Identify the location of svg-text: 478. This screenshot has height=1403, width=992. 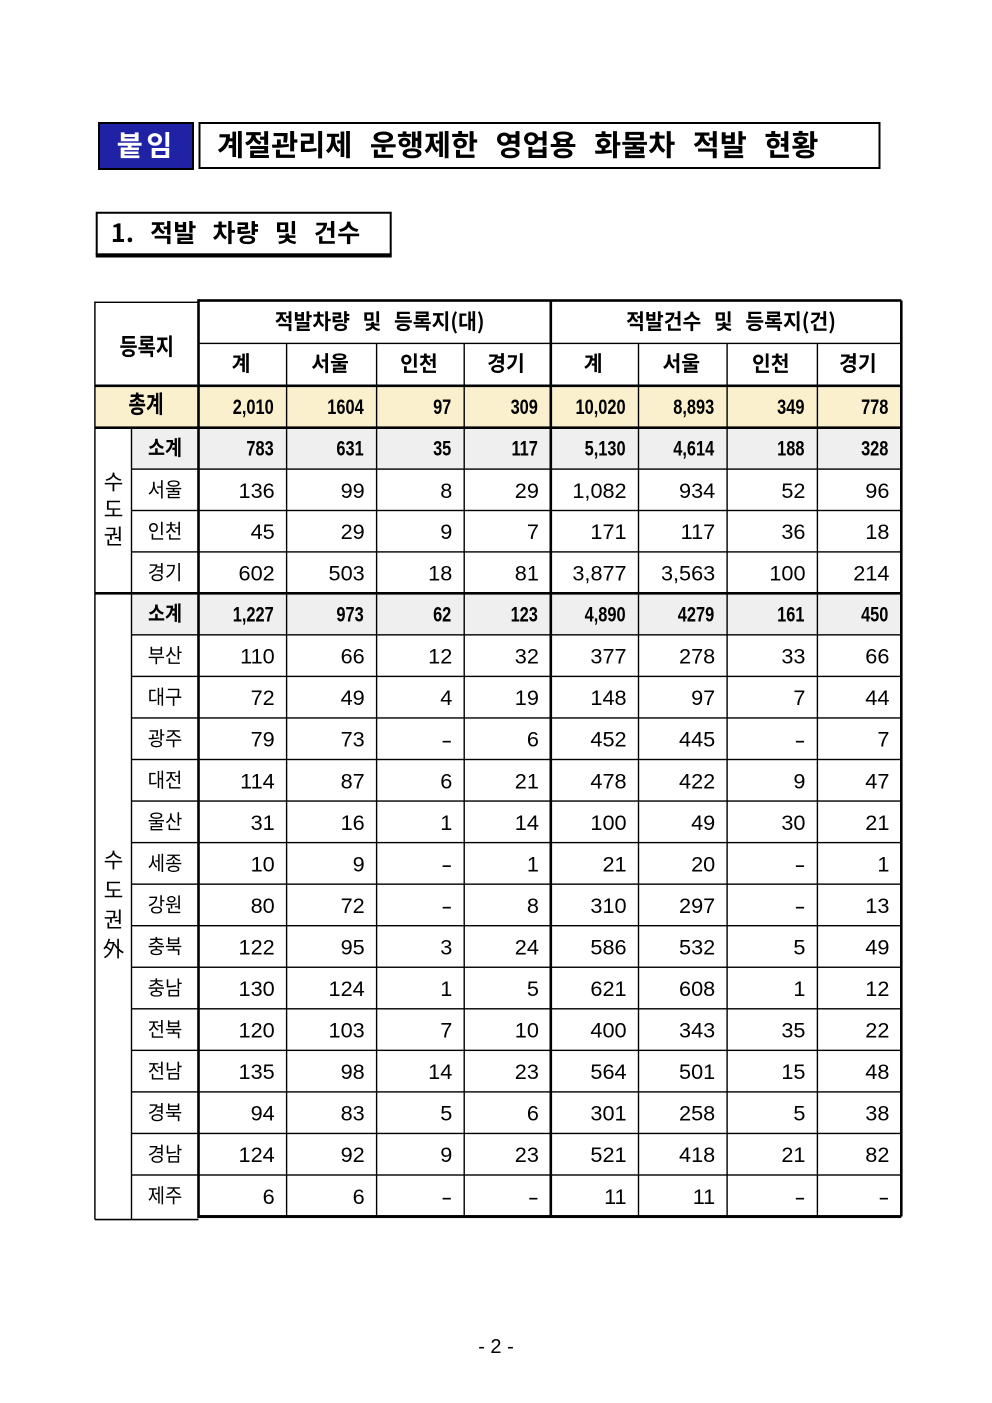
(608, 782).